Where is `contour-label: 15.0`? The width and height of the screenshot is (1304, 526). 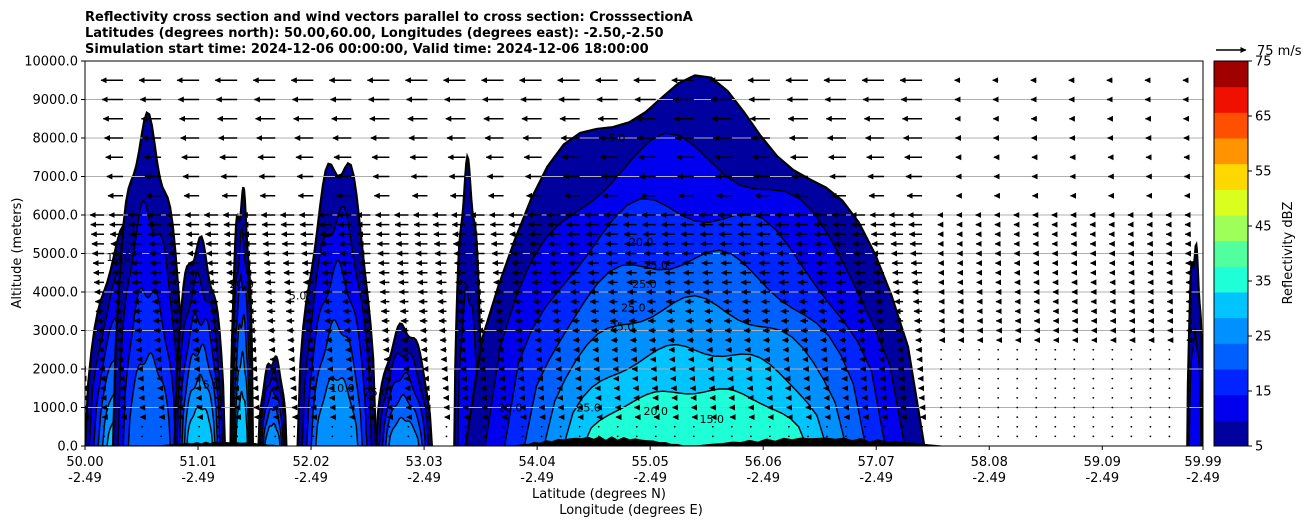 contour-label: 15.0 is located at coordinates (208, 384).